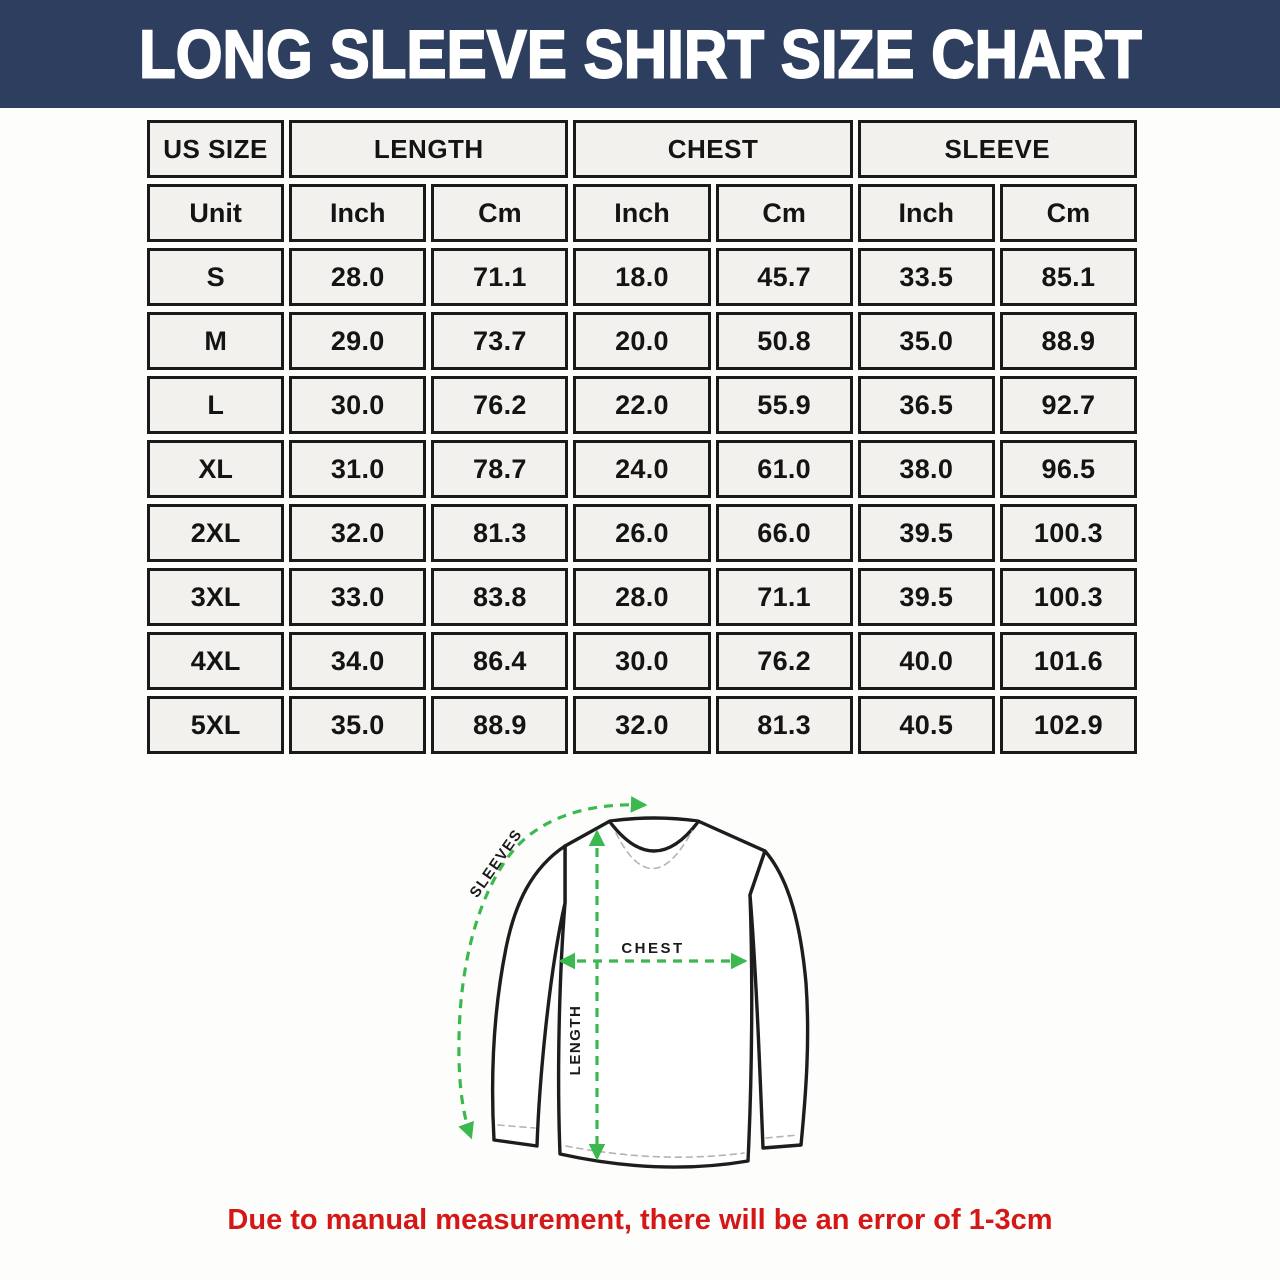 Image resolution: width=1280 pixels, height=1280 pixels. Describe the element at coordinates (216, 469) in the screenshot. I see `size-label-cell: XL` at that location.